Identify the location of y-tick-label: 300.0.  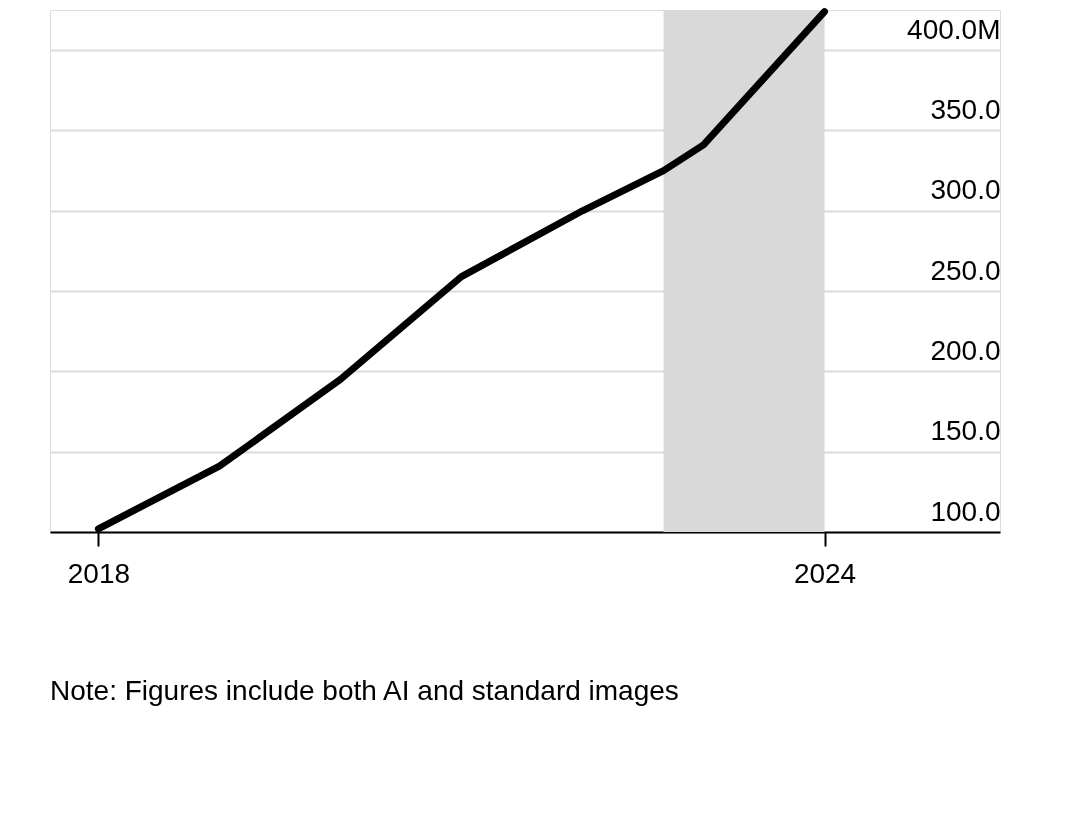
(965, 190).